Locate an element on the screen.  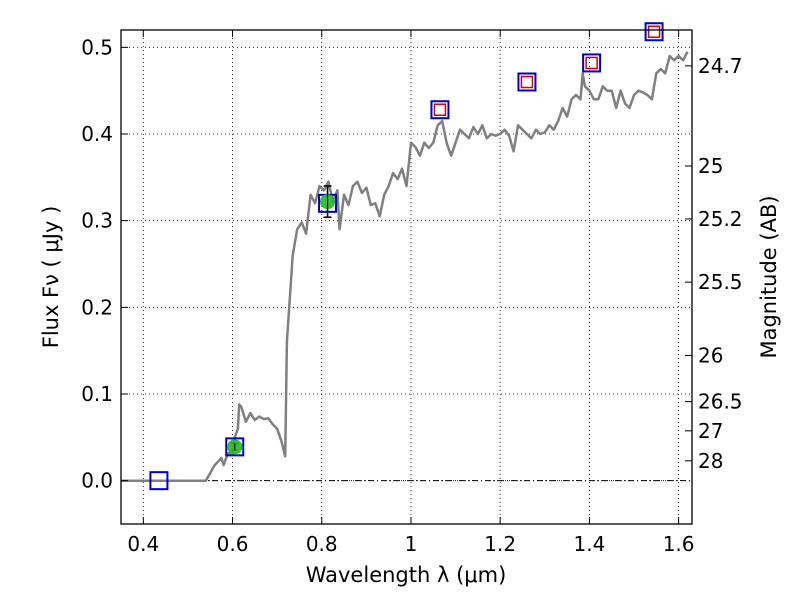
y-tick-label: 0.3 is located at coordinates (97, 221).